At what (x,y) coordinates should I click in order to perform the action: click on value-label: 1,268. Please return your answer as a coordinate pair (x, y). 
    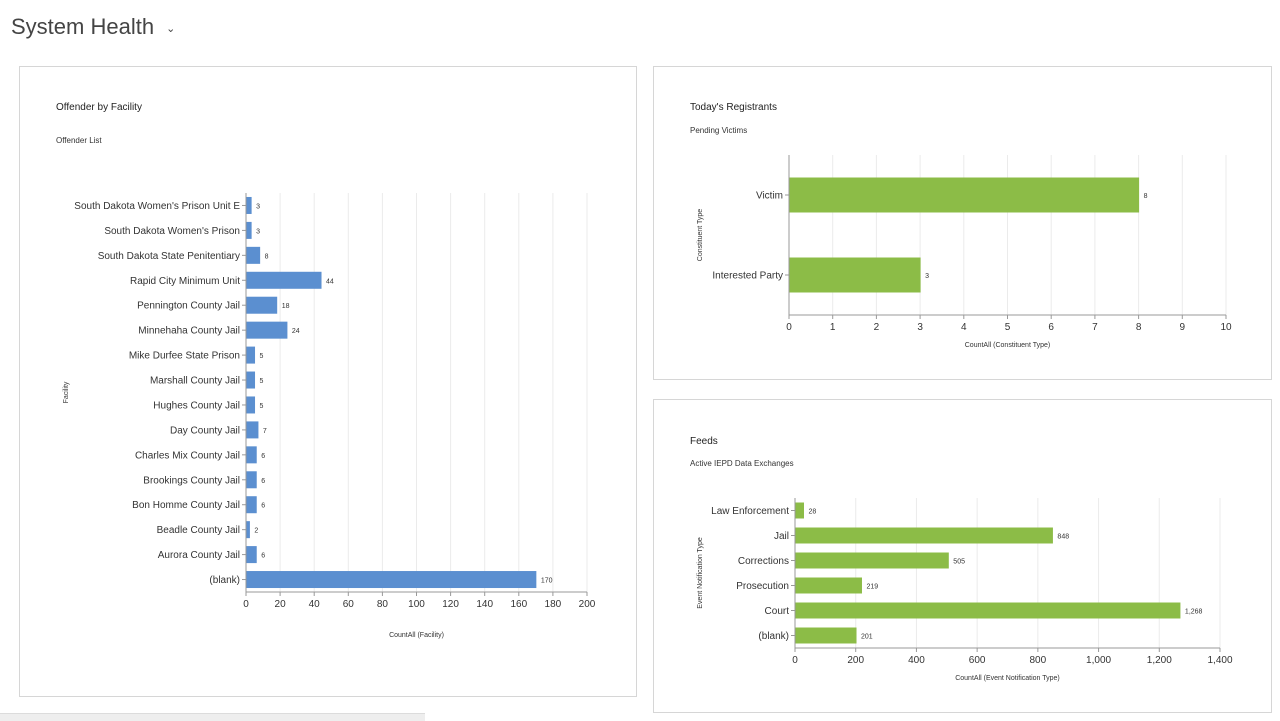
    Looking at the image, I should click on (1194, 612).